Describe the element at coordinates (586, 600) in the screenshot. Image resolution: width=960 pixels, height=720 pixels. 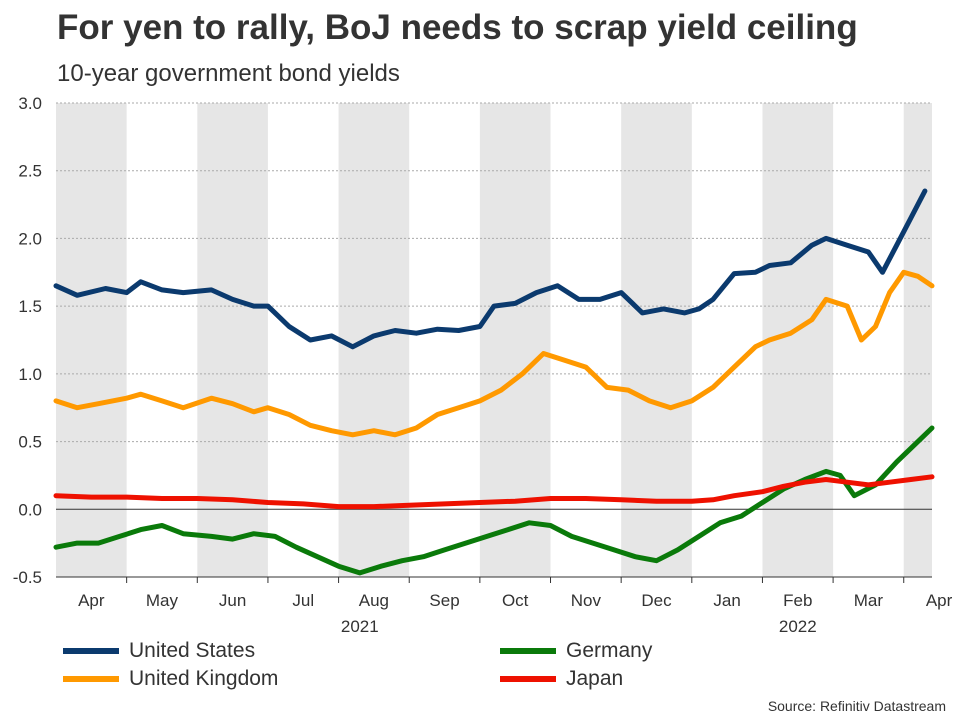
I see `x-tick-label: Nov` at that location.